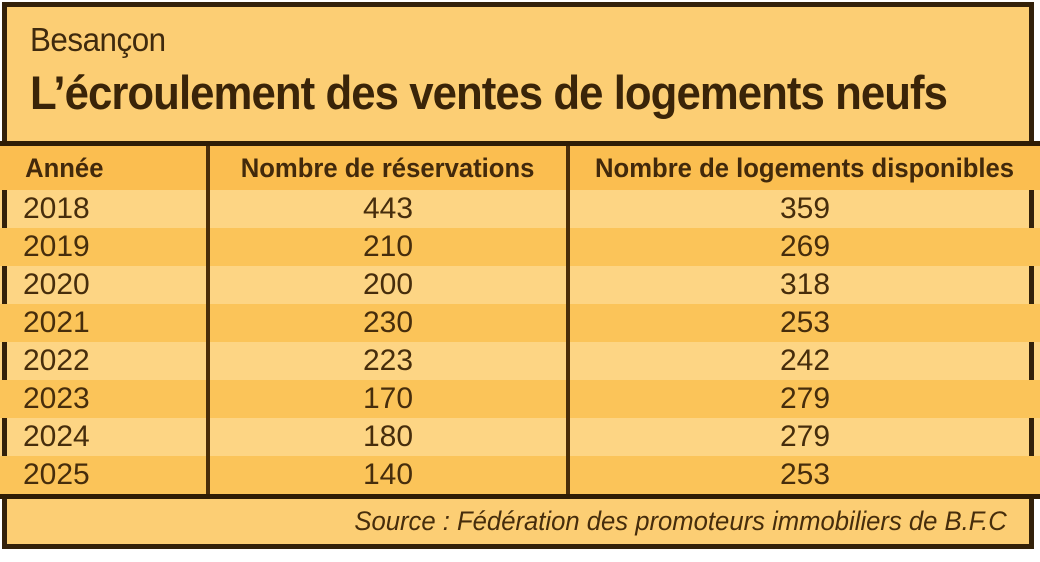 This screenshot has width=1040, height=562. I want to click on cell-year: 2020, so click(56, 284).